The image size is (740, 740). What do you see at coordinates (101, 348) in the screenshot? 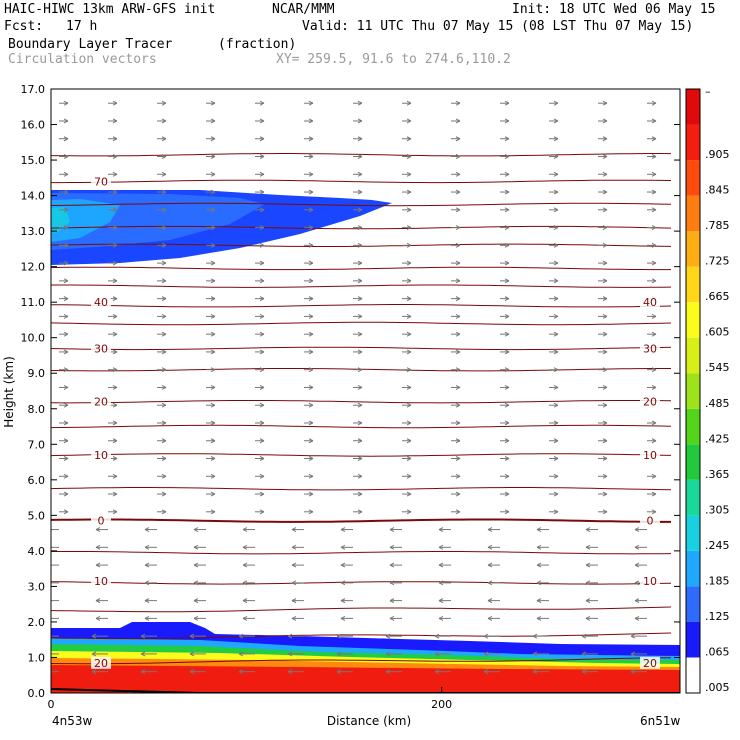
I see `contour-label: 30` at bounding box center [101, 348].